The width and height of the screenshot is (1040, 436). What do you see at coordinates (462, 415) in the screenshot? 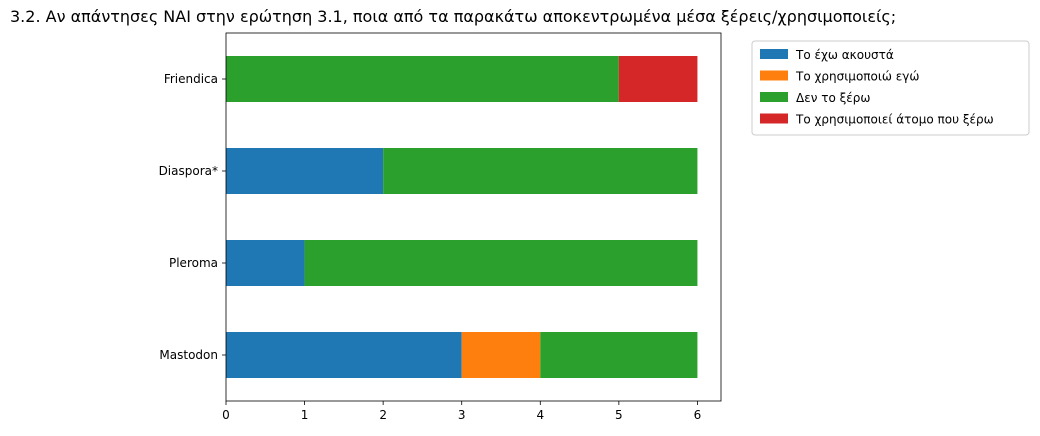
I see `x-tick-label-3: 3` at bounding box center [462, 415].